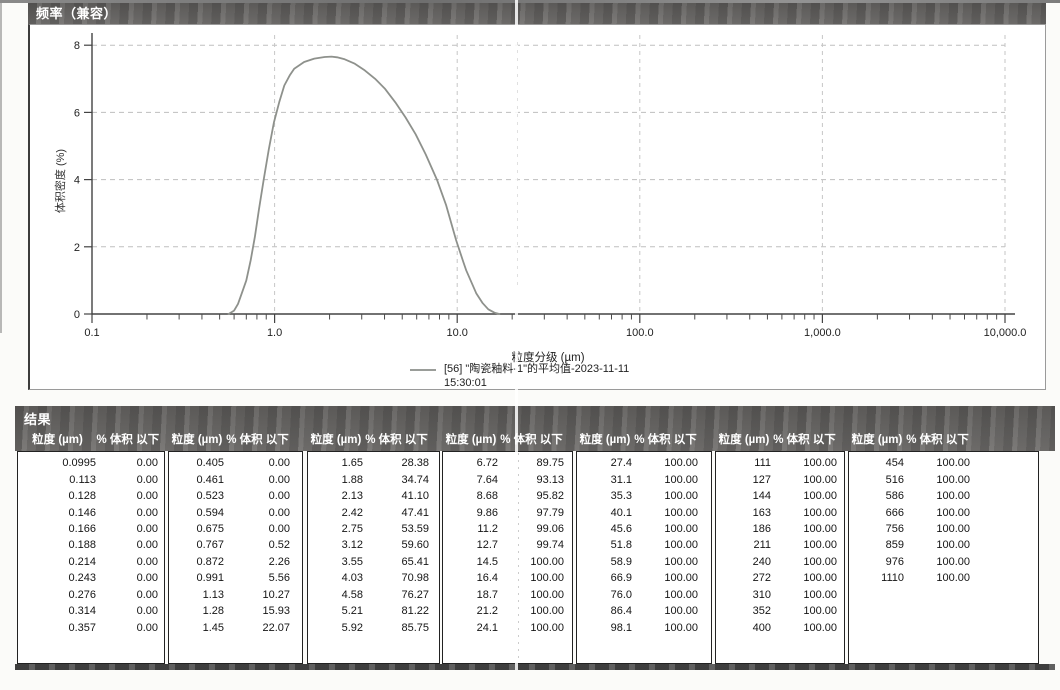  What do you see at coordinates (535, 667) in the screenshot?
I see `table-bottom-border` at bounding box center [535, 667].